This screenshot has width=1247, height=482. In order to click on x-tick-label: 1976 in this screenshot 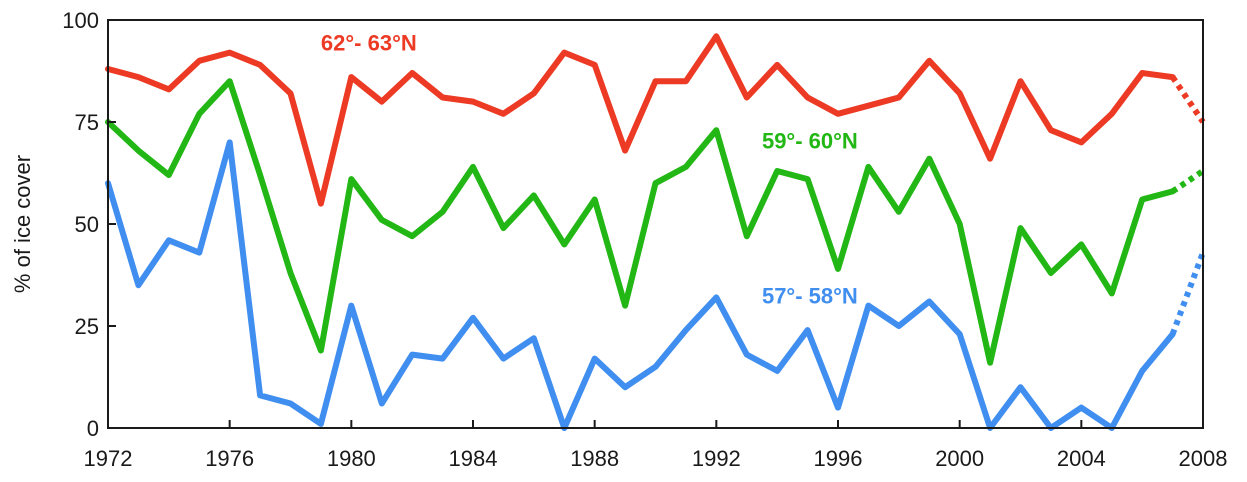, I will do `click(229, 458)`.